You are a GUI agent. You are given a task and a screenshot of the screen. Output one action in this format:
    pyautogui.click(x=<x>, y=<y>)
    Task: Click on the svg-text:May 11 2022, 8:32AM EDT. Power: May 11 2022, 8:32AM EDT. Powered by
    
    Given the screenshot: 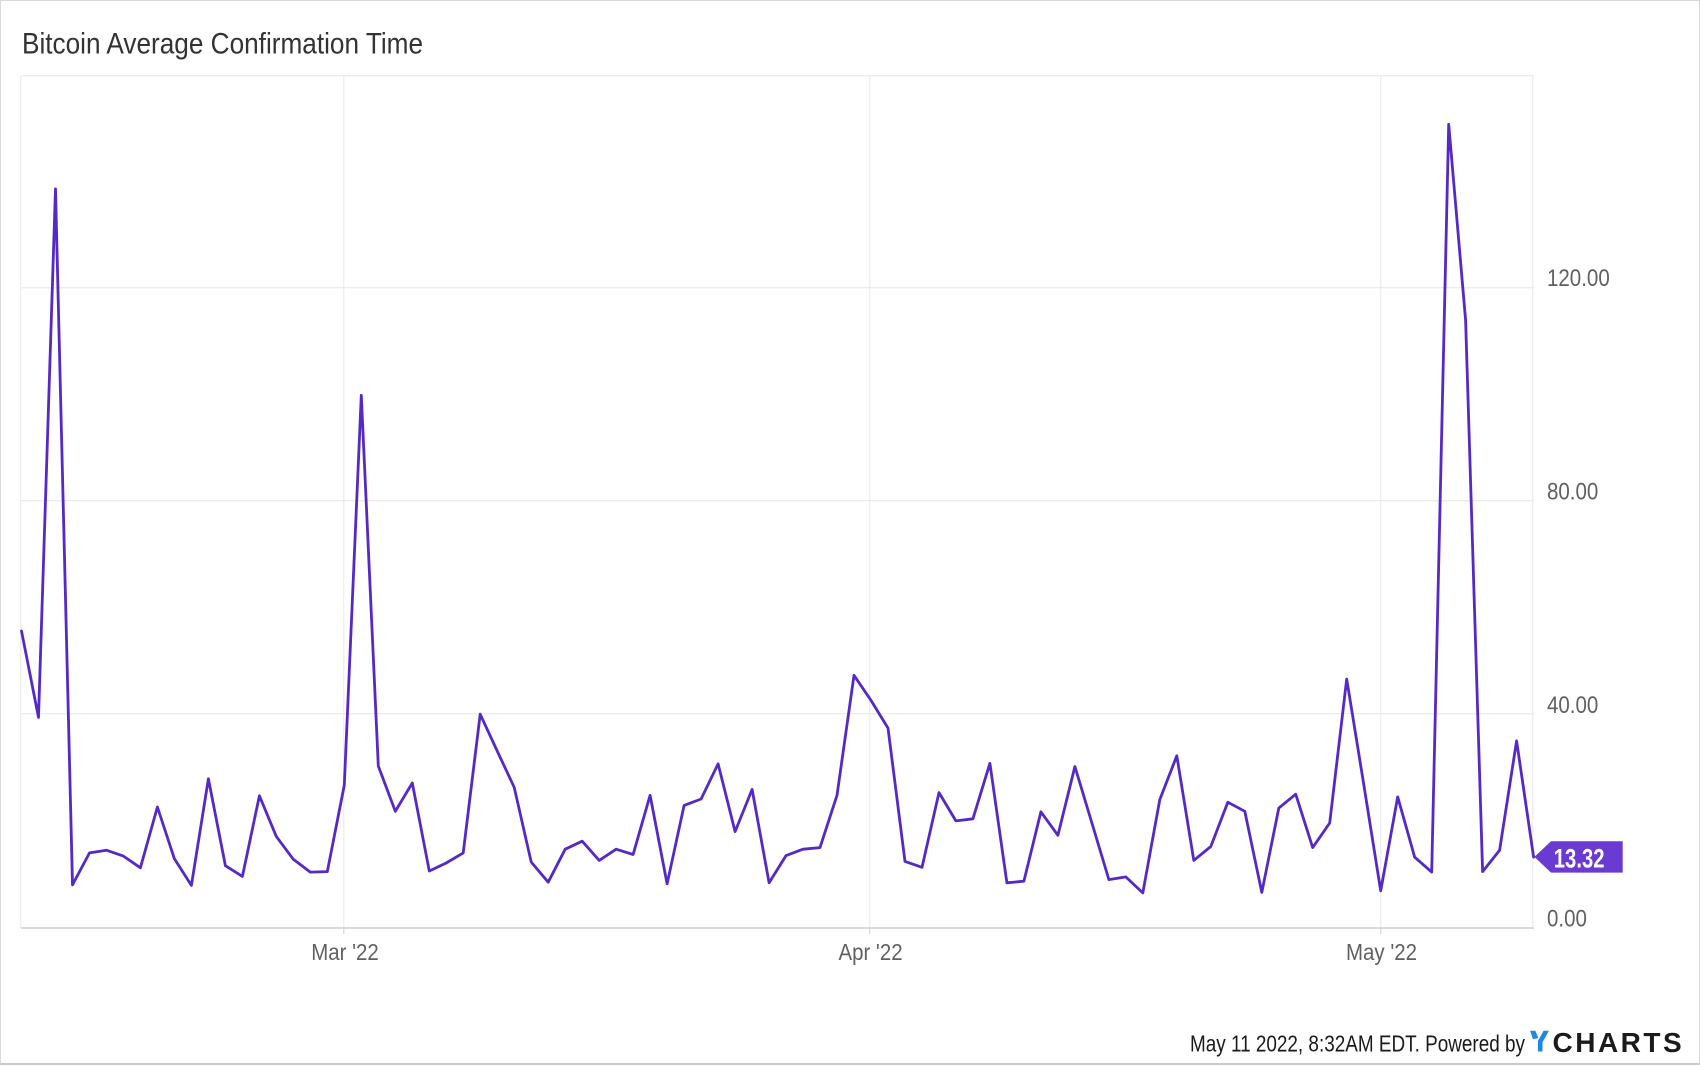 What is the action you would take?
    pyautogui.click(x=1357, y=1043)
    